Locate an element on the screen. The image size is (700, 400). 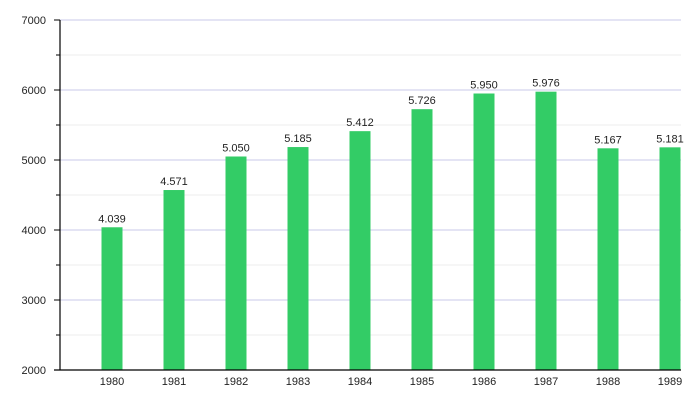
bar-1988 is located at coordinates (608, 259).